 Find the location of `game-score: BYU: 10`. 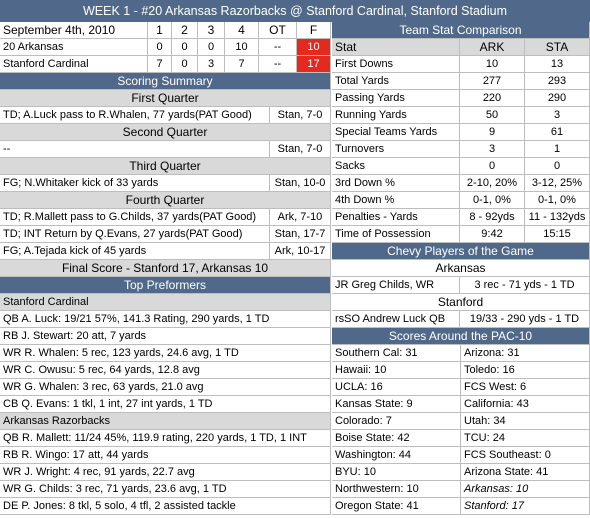

game-score: BYU: 10 is located at coordinates (396, 472).